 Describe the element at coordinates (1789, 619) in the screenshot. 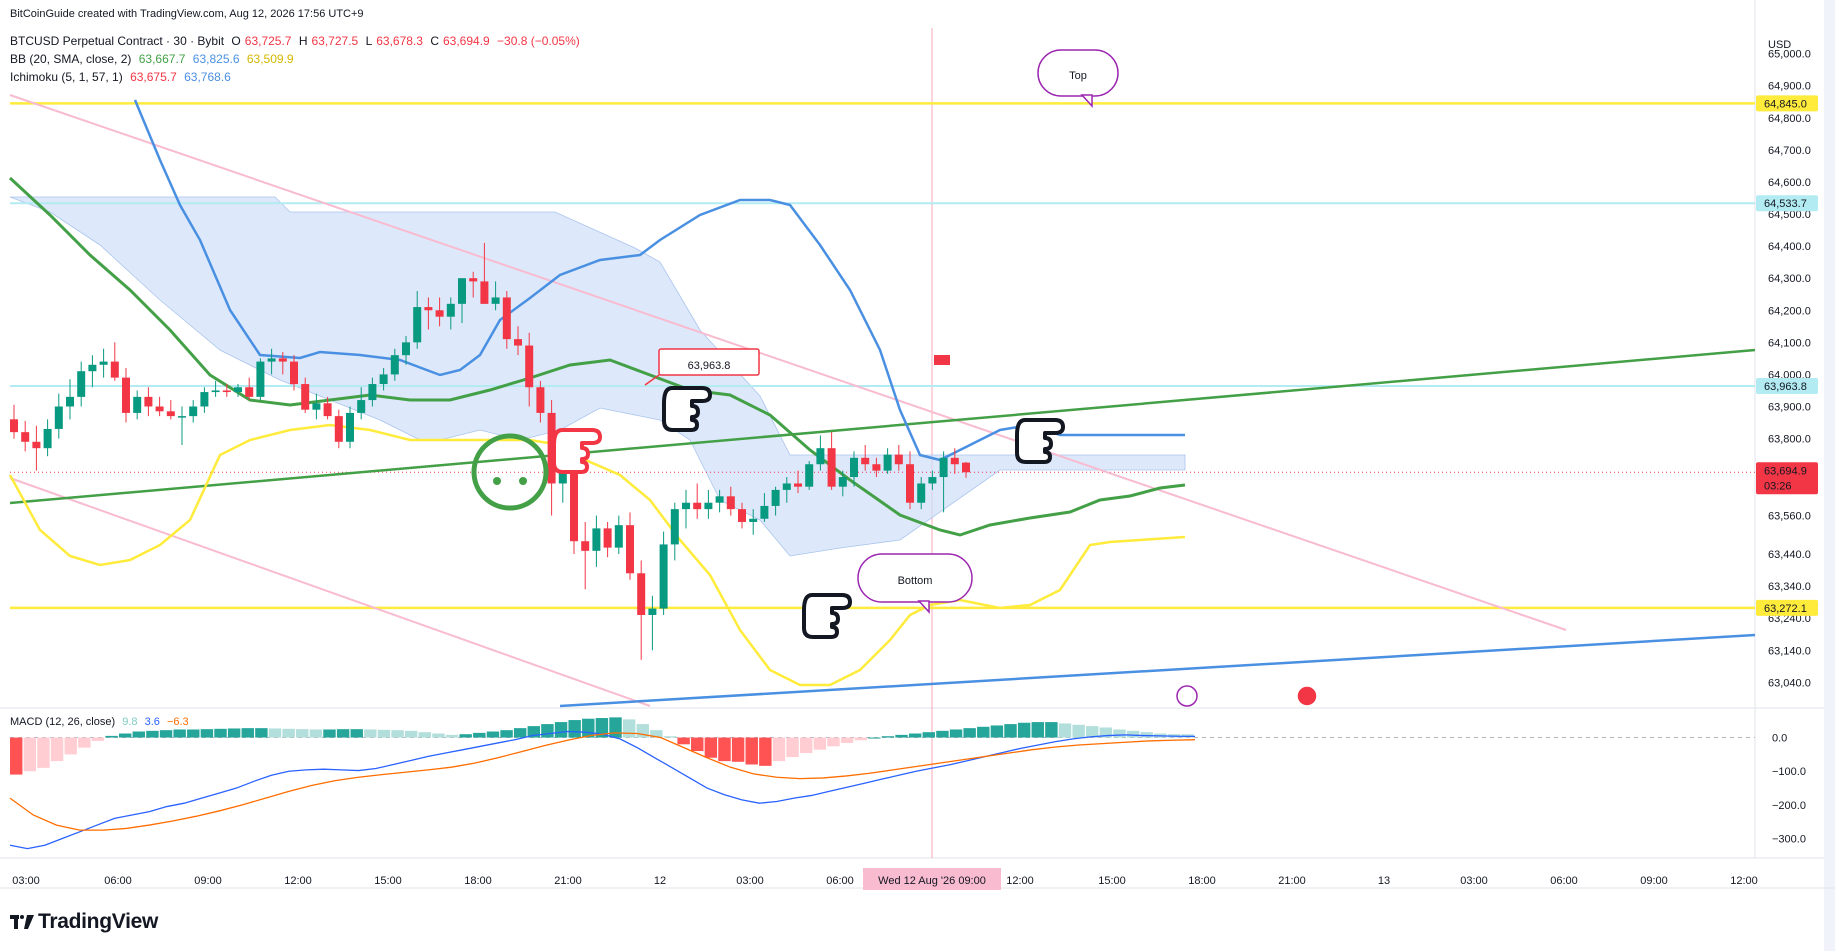

I see `y-axis-tick-label: 63,240.0` at that location.